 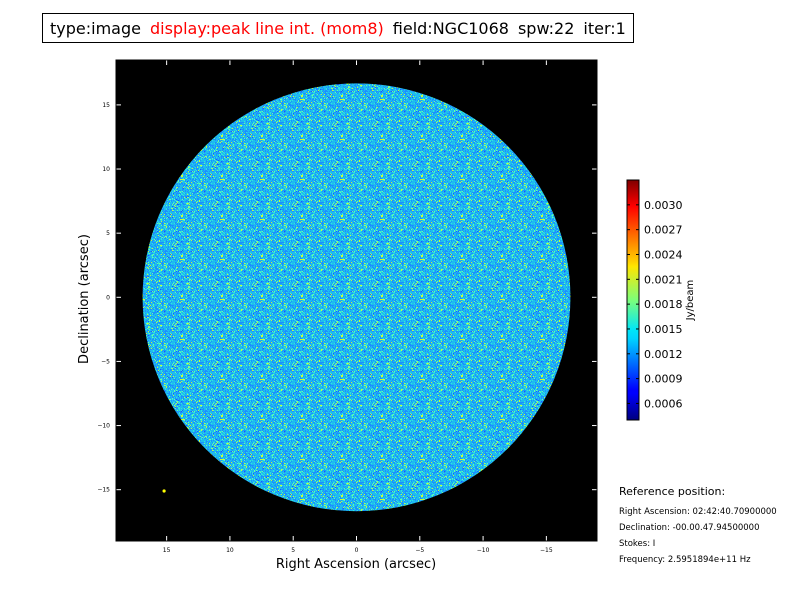 I want to click on title-display: display:peak line int. (mom8), so click(x=266, y=28).